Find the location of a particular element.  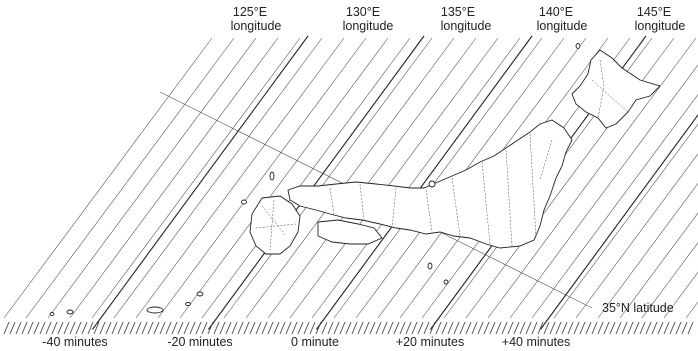

latitude-label: 35°N latitude is located at coordinates (638, 308).